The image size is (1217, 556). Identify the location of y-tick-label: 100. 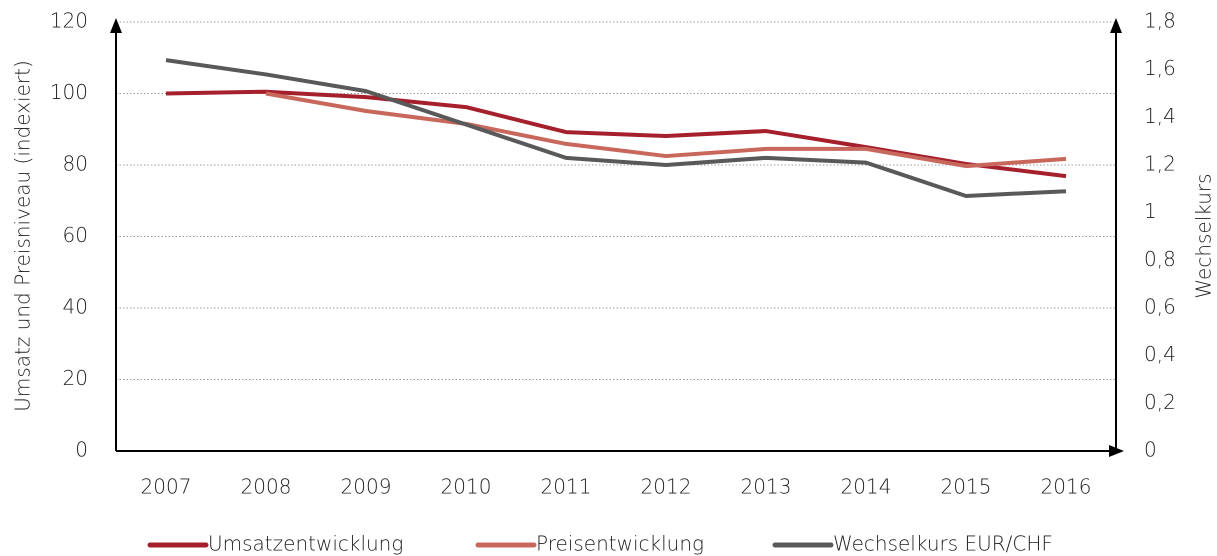
(69, 92).